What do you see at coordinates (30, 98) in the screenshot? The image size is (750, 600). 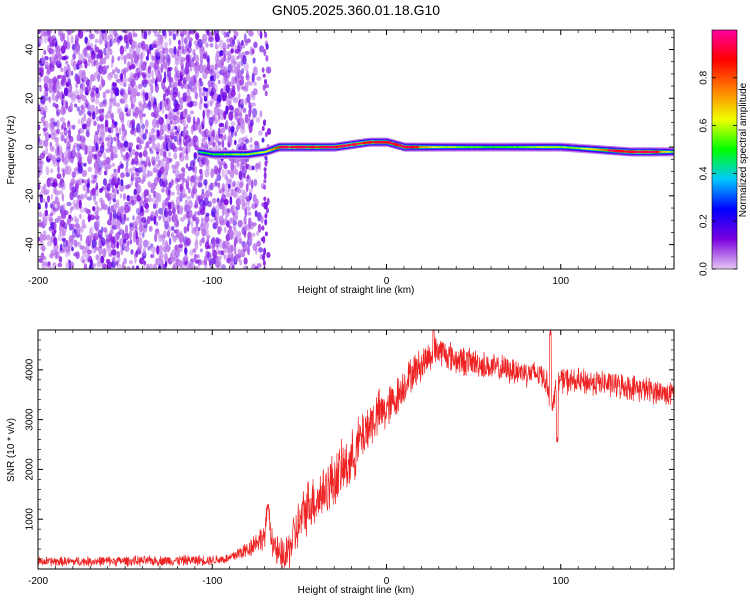 I see `y-tick-label: 20` at bounding box center [30, 98].